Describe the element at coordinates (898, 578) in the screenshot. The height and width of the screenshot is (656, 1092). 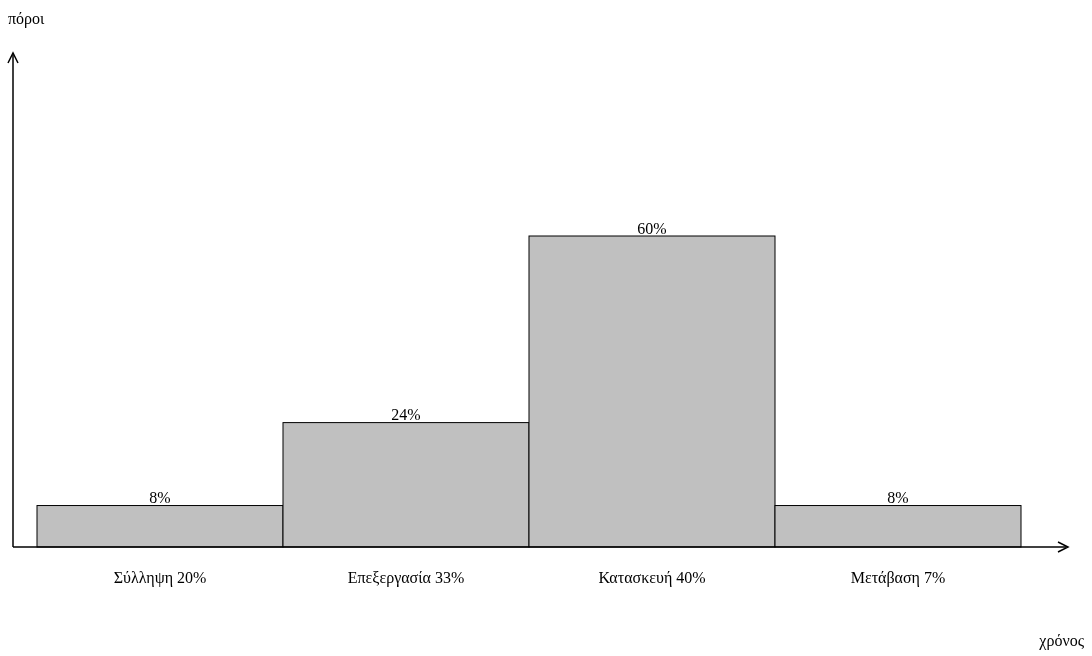
I see `x-tick-label: Μετάβαση 7%` at that location.